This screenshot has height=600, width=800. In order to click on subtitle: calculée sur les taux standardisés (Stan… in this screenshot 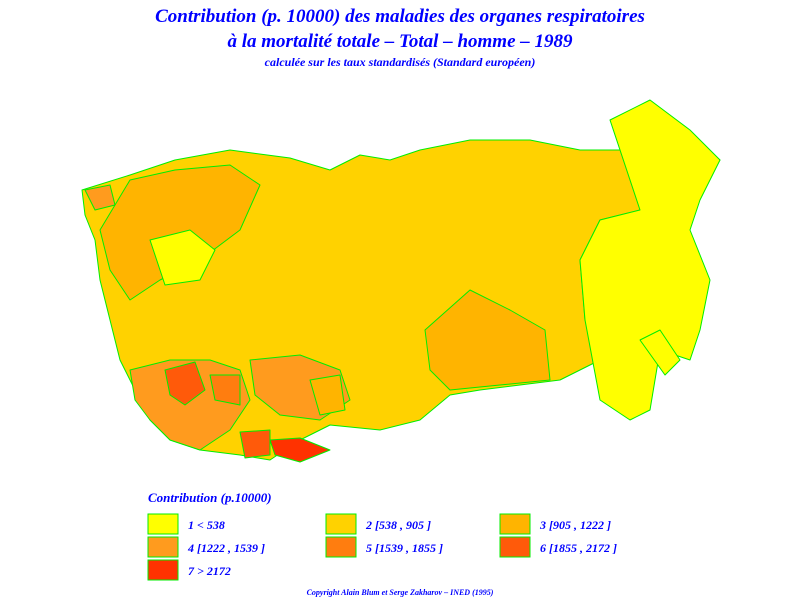, I will do `click(400, 62)`.